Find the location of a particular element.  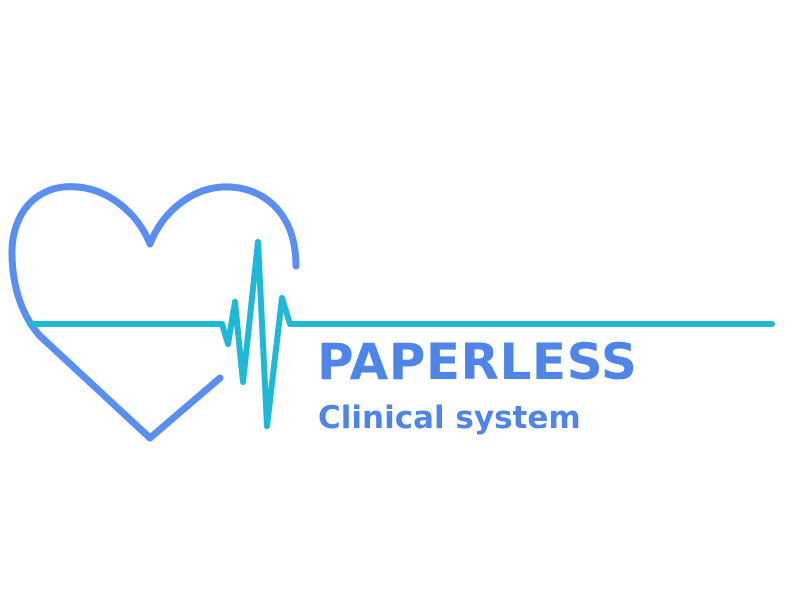

brand-title: PAPERLESS is located at coordinates (477, 362).